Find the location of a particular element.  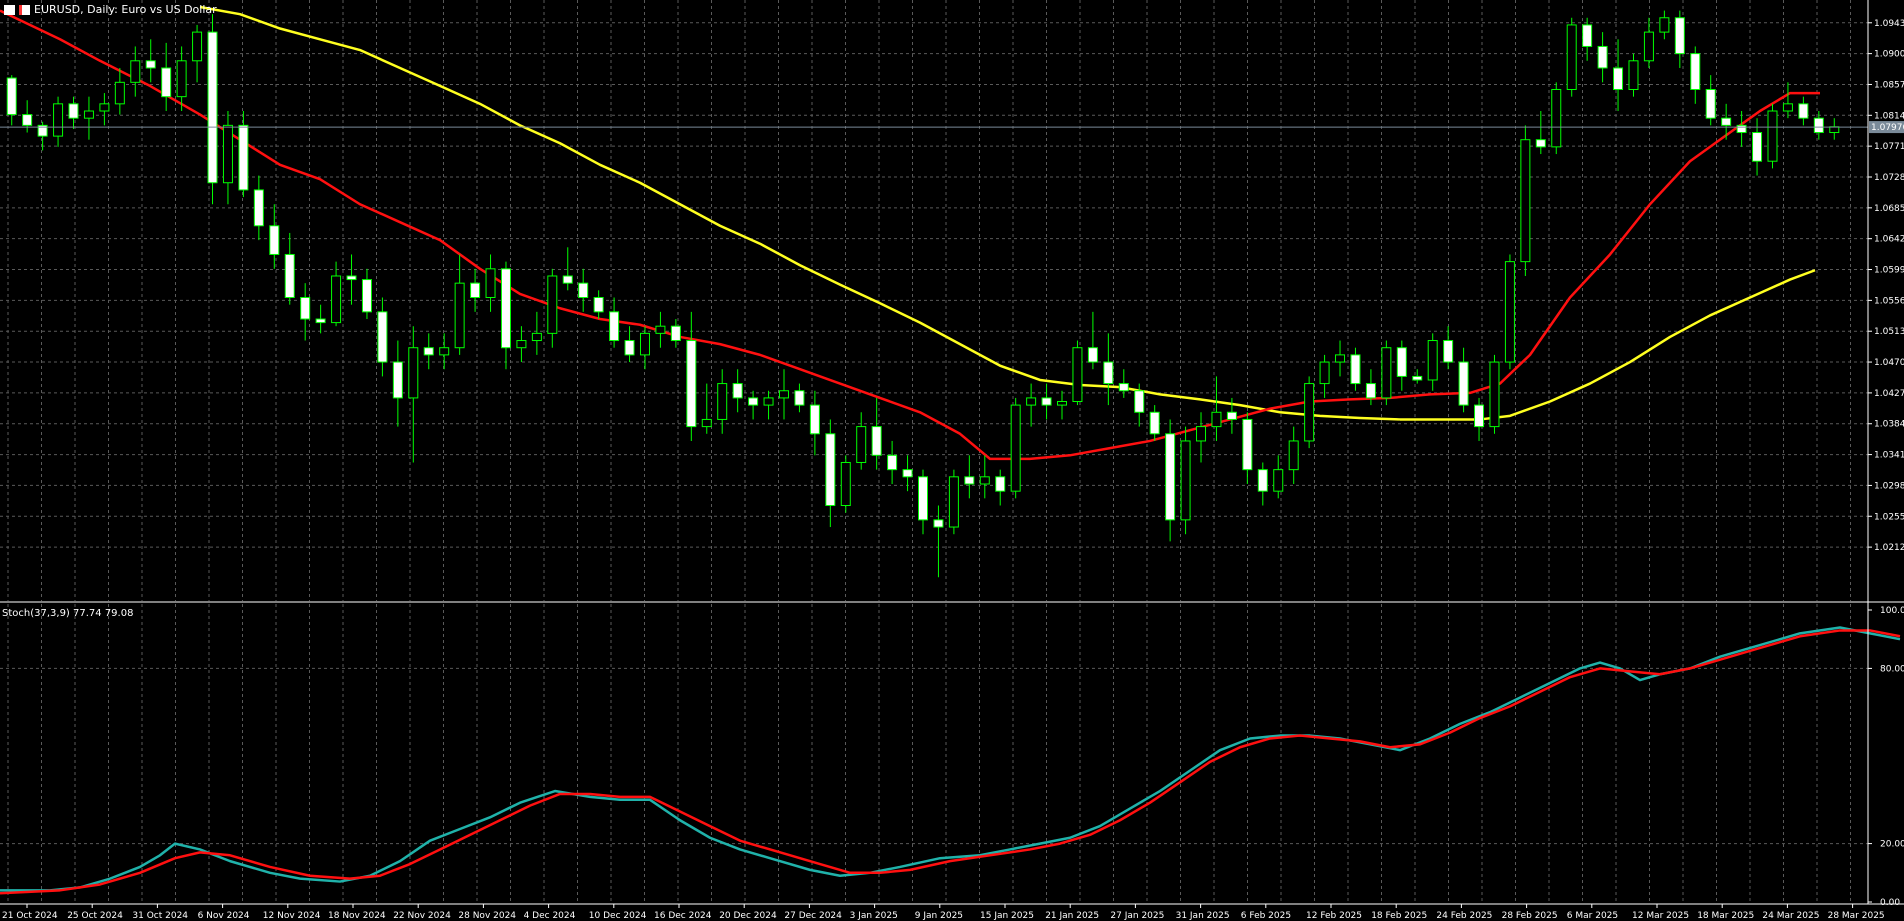

date-tick-label: 16 Dec 2024 is located at coordinates (683, 916).